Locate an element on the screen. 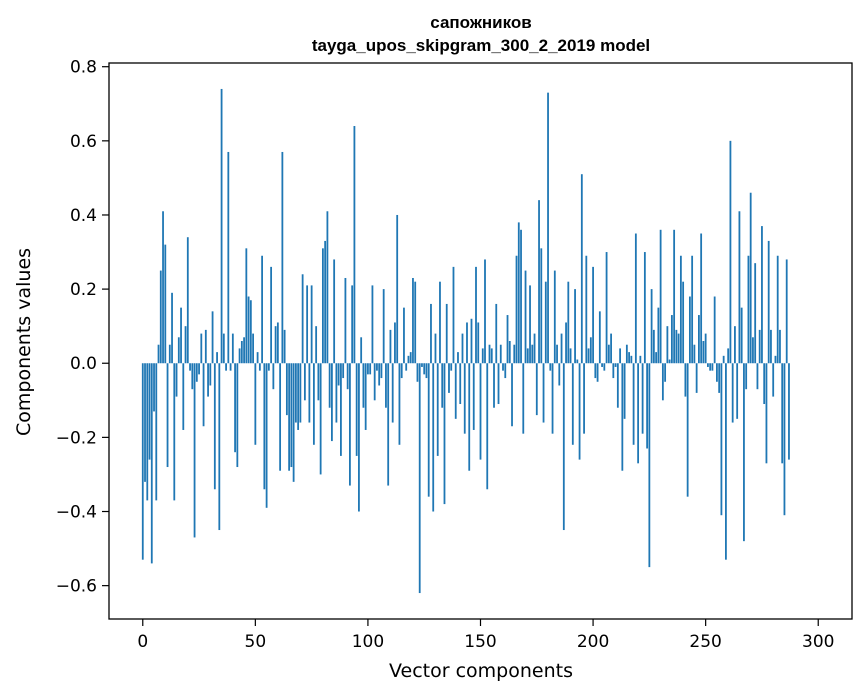 The height and width of the screenshot is (696, 867). y-tick-label: −0.6 is located at coordinates (76, 587).